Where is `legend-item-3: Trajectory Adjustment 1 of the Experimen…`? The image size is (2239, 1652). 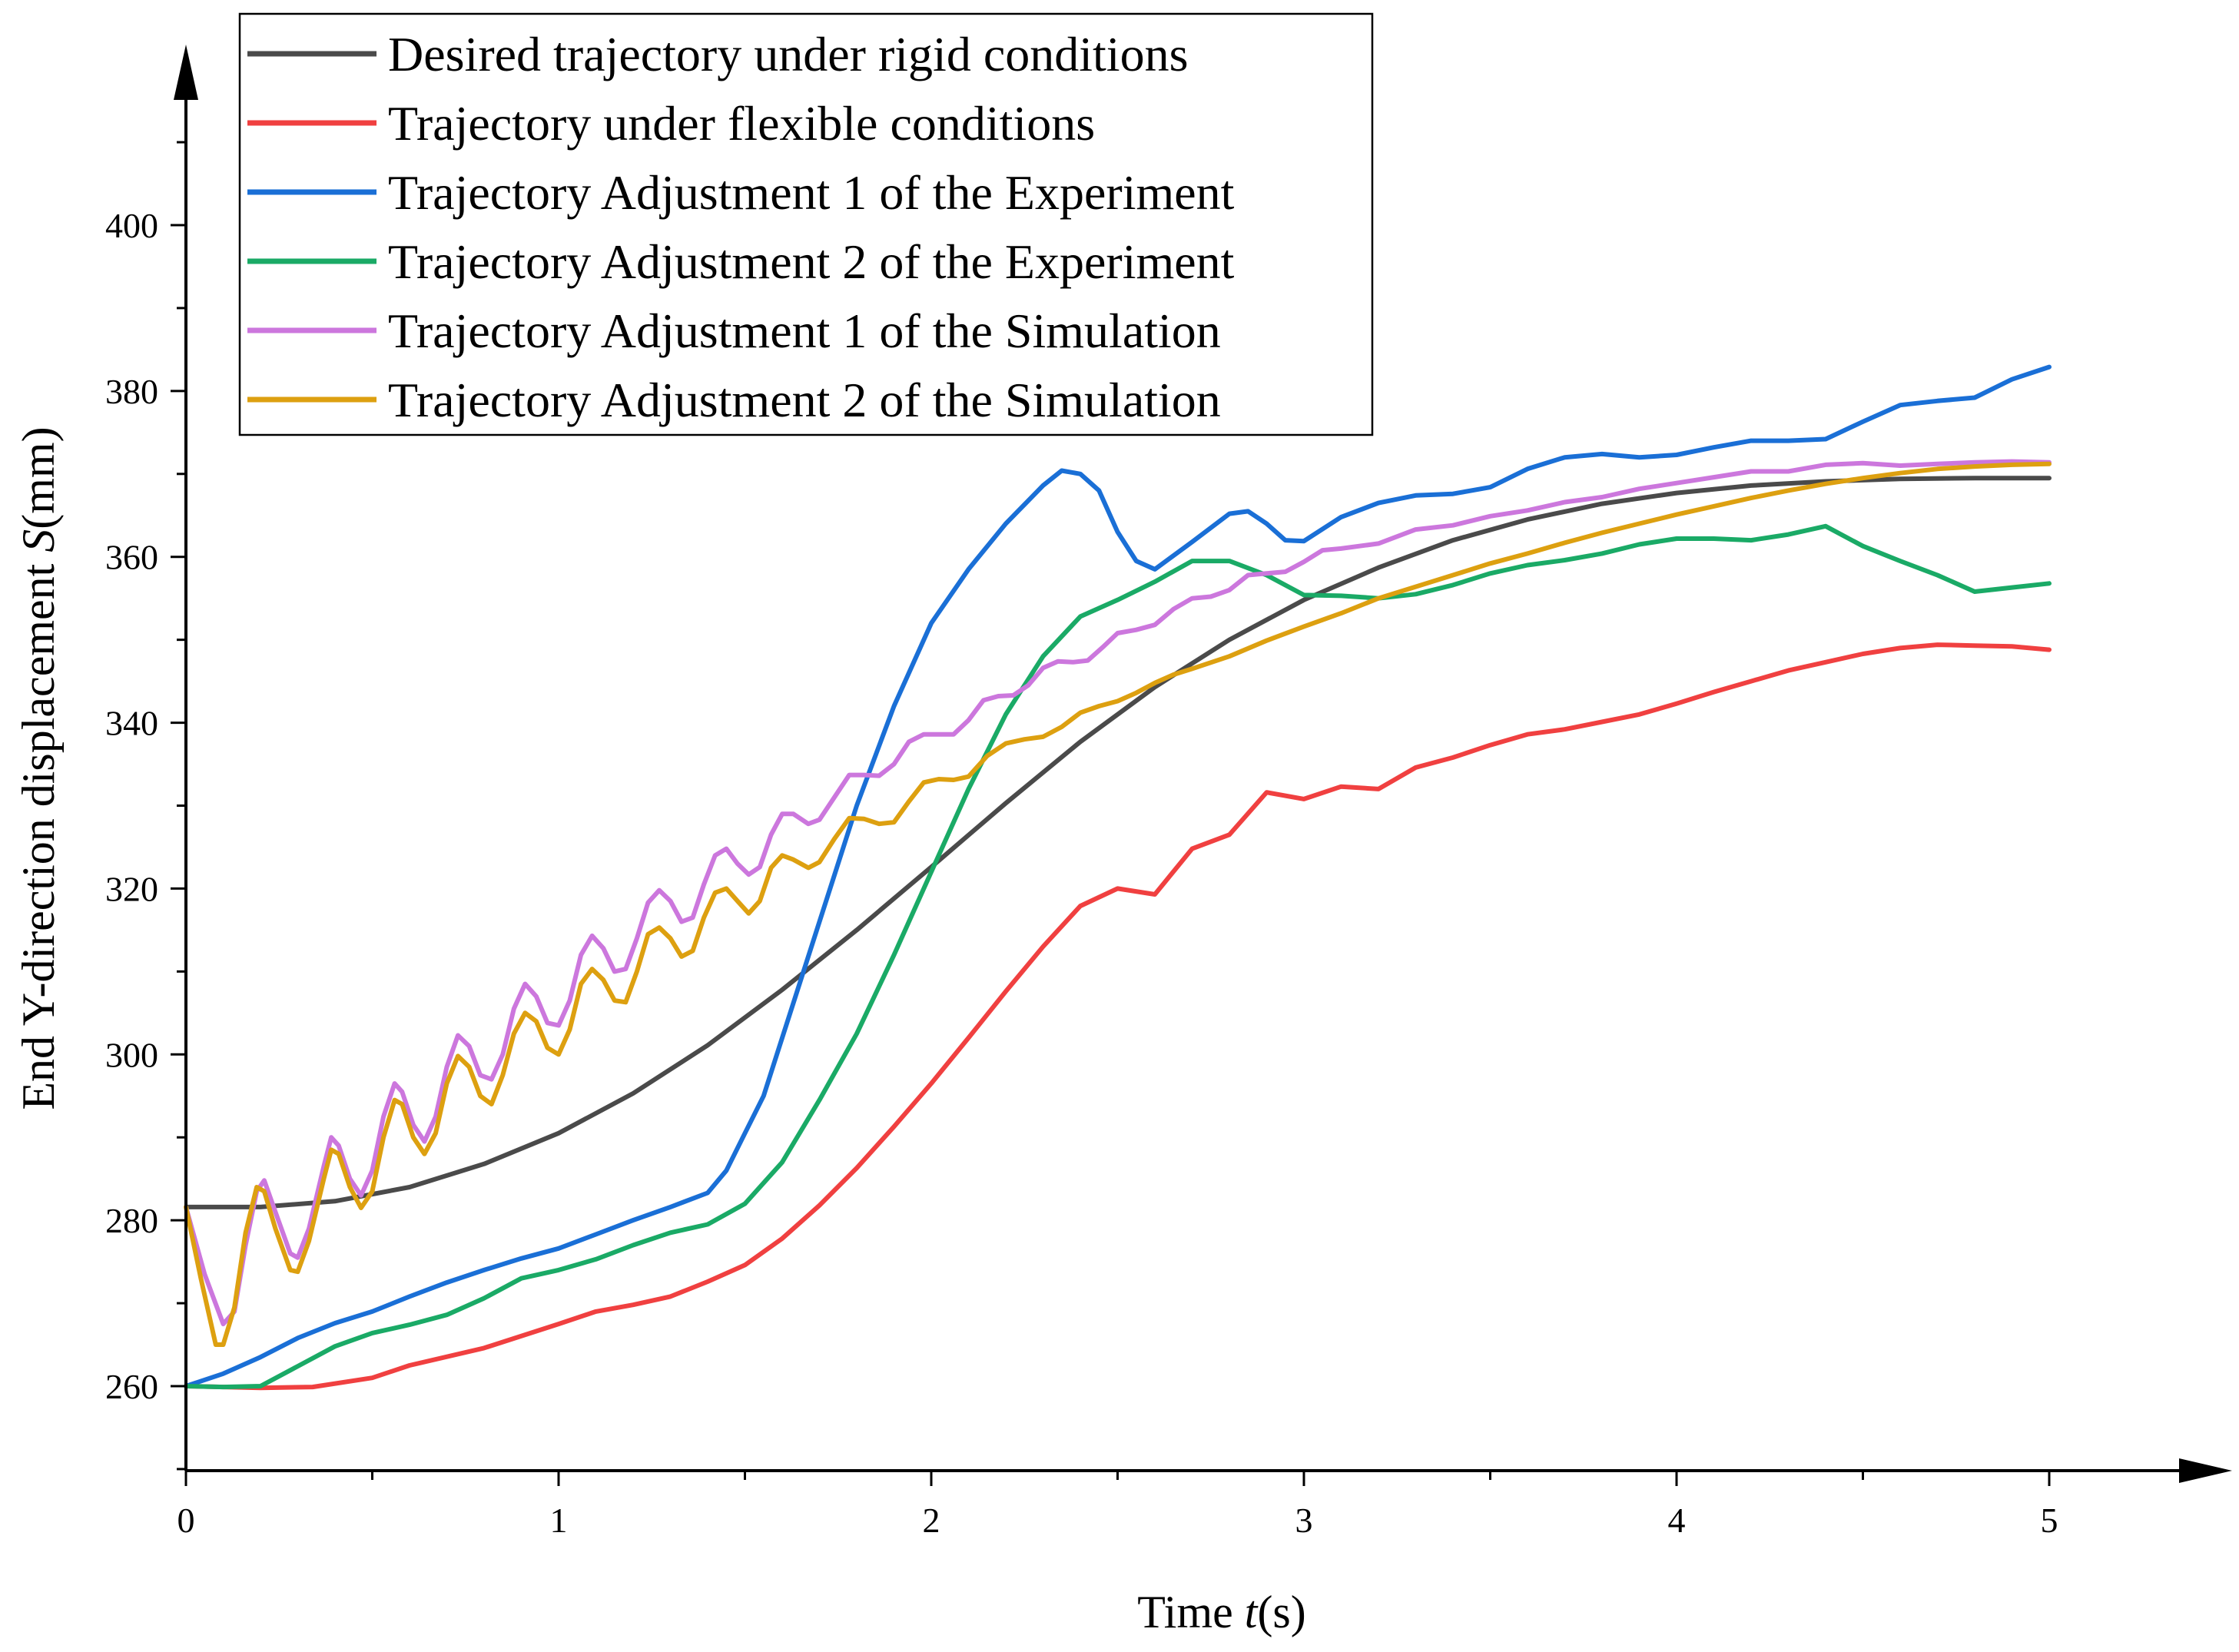 legend-item-3: Trajectory Adjustment 1 of the Experimen… is located at coordinates (741, 192).